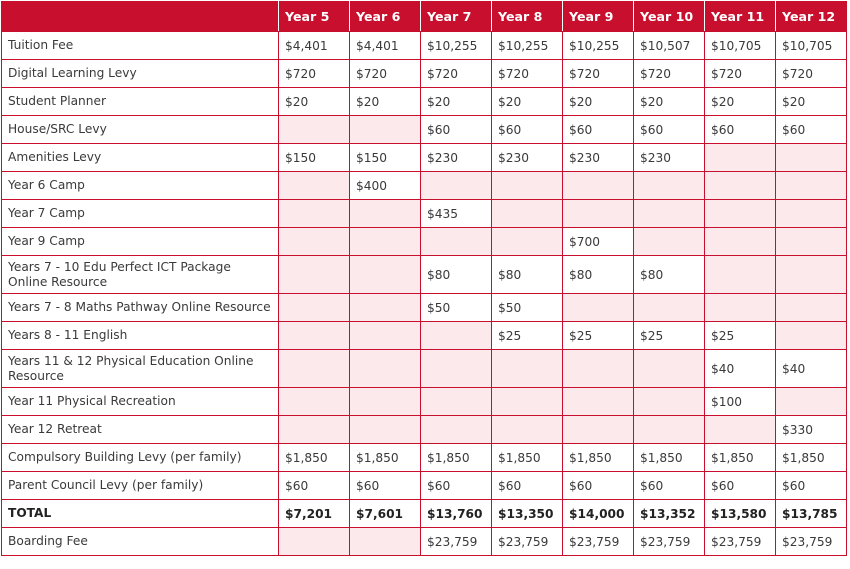  What do you see at coordinates (140, 157) in the screenshot?
I see `row-label: Amenities Levy` at bounding box center [140, 157].